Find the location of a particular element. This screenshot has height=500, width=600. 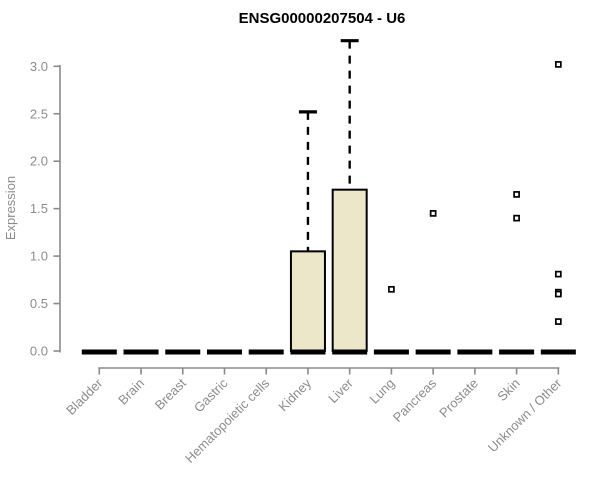

box-brain is located at coordinates (141, 352).